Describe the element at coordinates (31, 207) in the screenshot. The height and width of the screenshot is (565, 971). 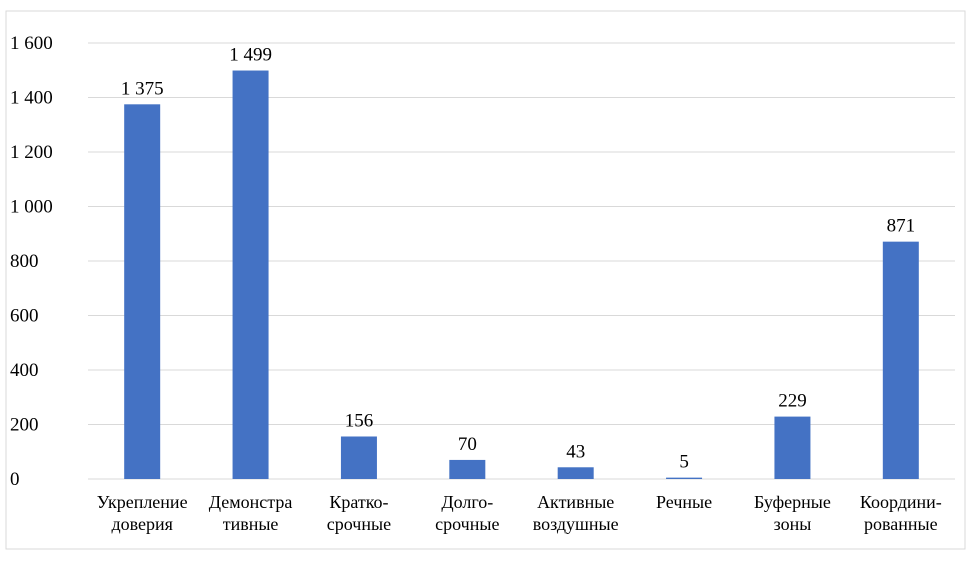
I see `y-tick-label: 1 000` at that location.